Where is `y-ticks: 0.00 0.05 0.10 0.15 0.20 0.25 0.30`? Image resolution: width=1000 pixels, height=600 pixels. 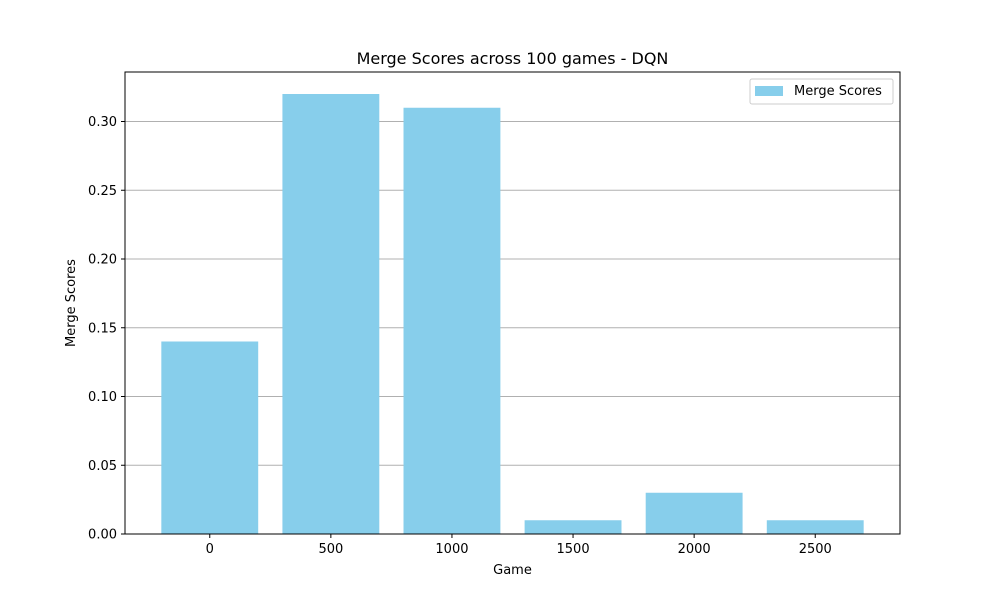
y-ticks: 0.00 0.05 0.10 0.15 0.20 0.25 0.30 is located at coordinates (106, 329).